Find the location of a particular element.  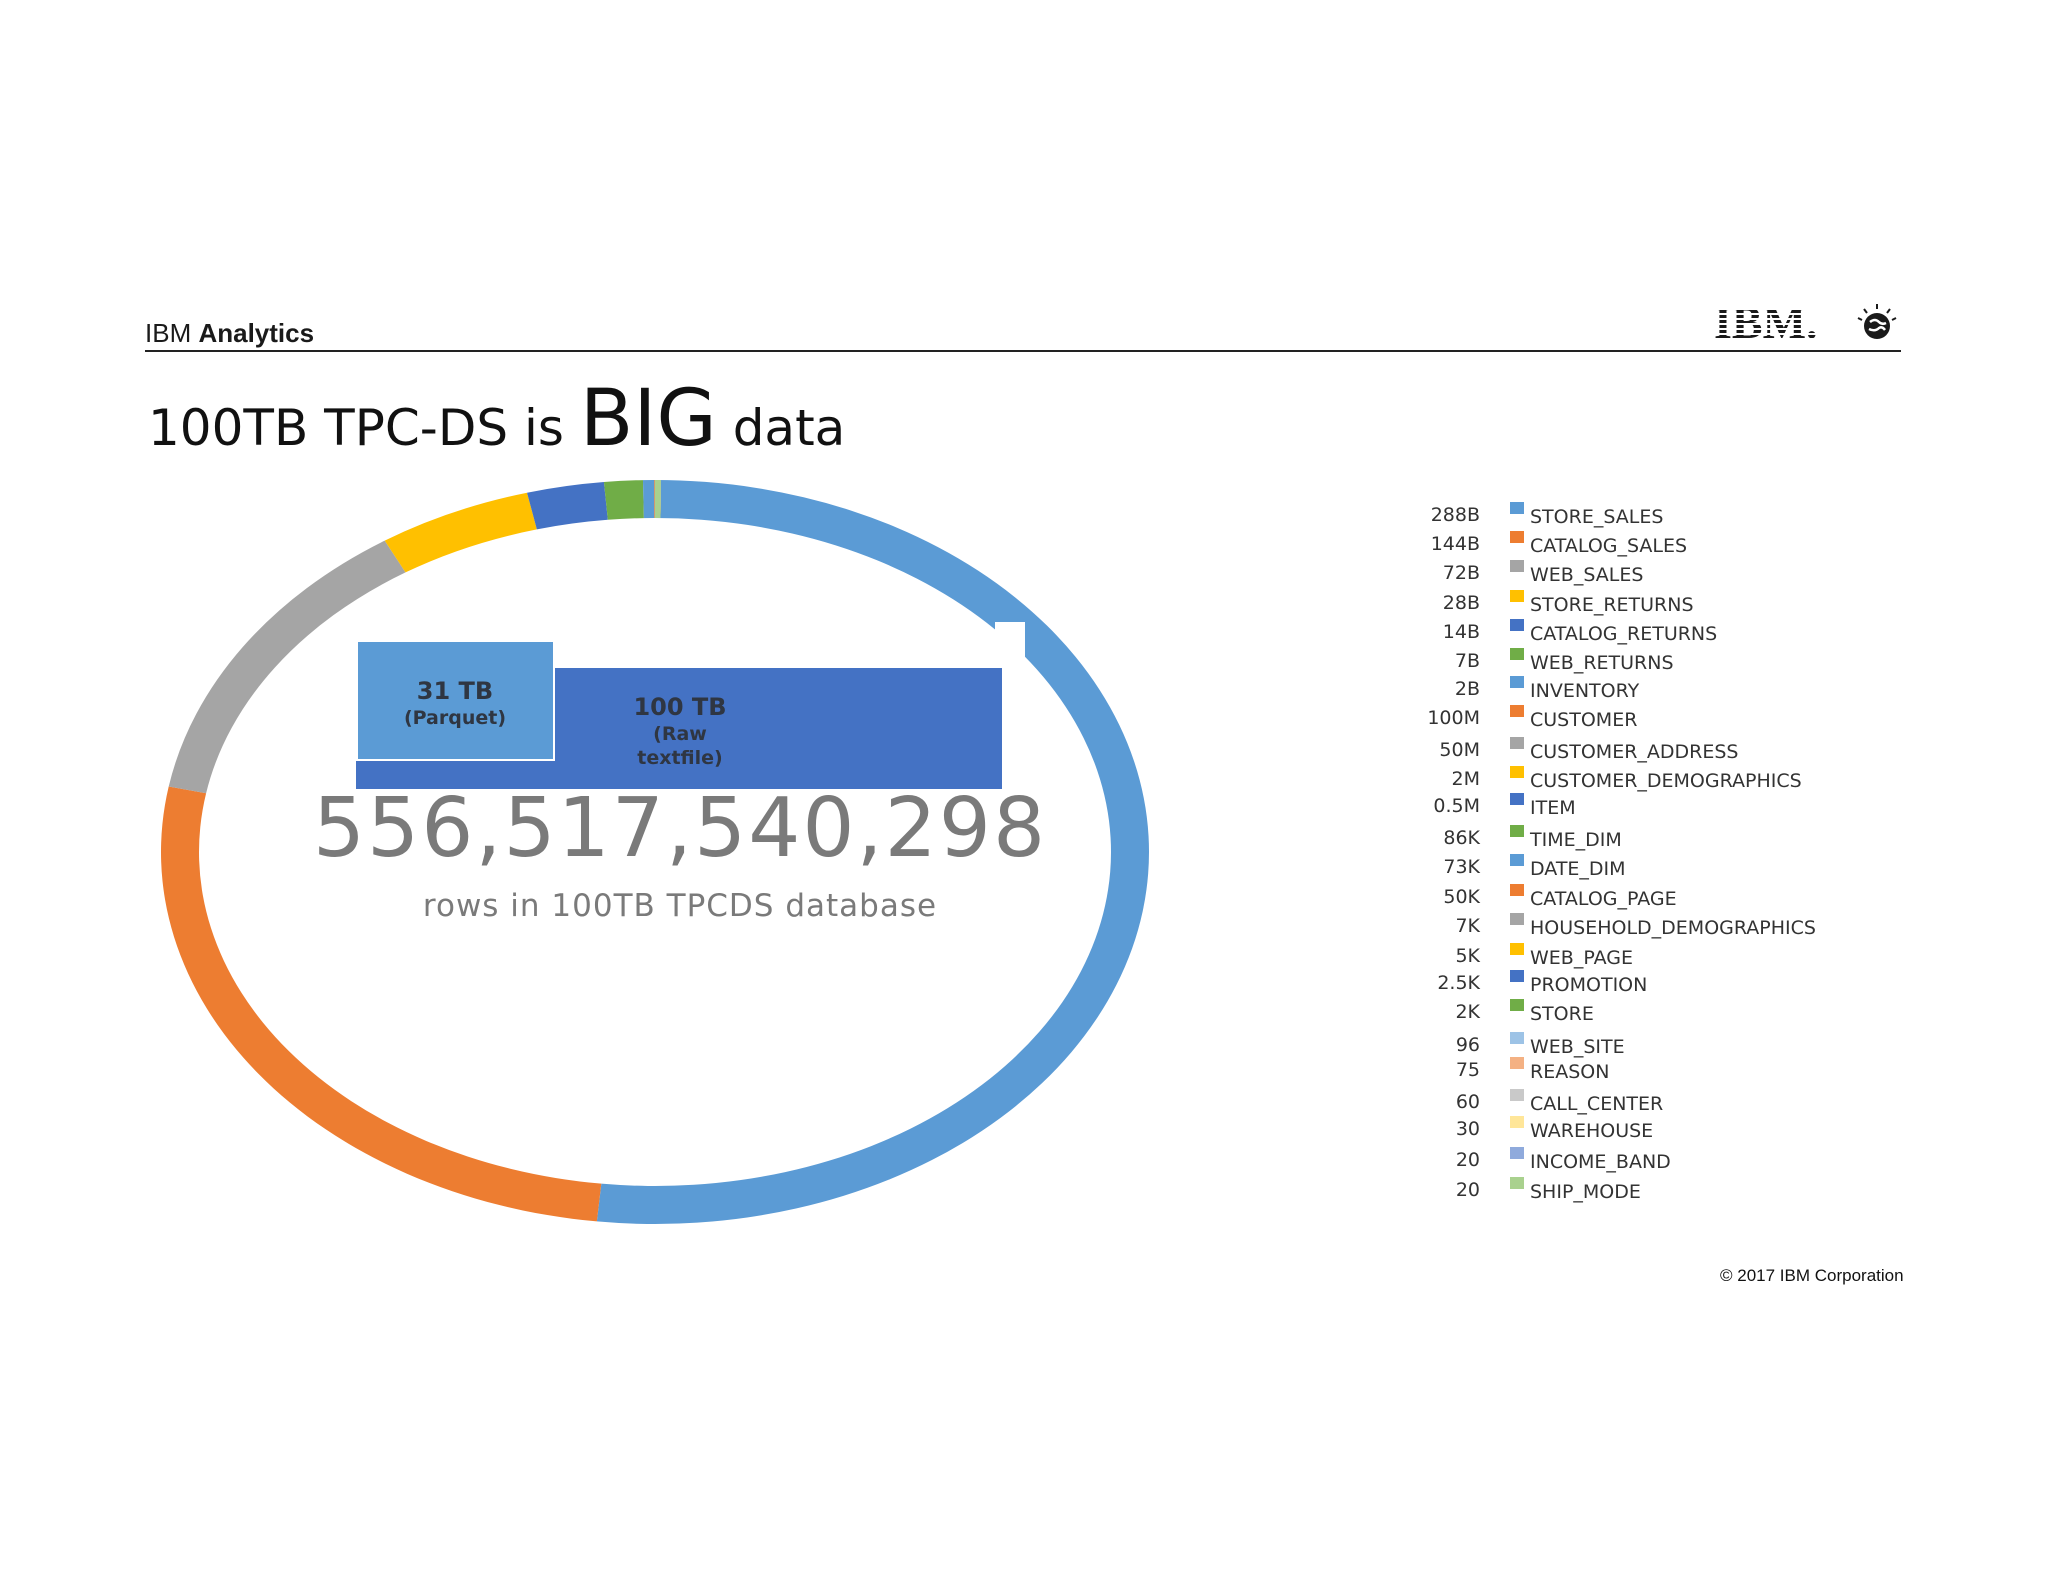

legend-item: 14B CATALOG_RETURNS is located at coordinates (1660, 631).